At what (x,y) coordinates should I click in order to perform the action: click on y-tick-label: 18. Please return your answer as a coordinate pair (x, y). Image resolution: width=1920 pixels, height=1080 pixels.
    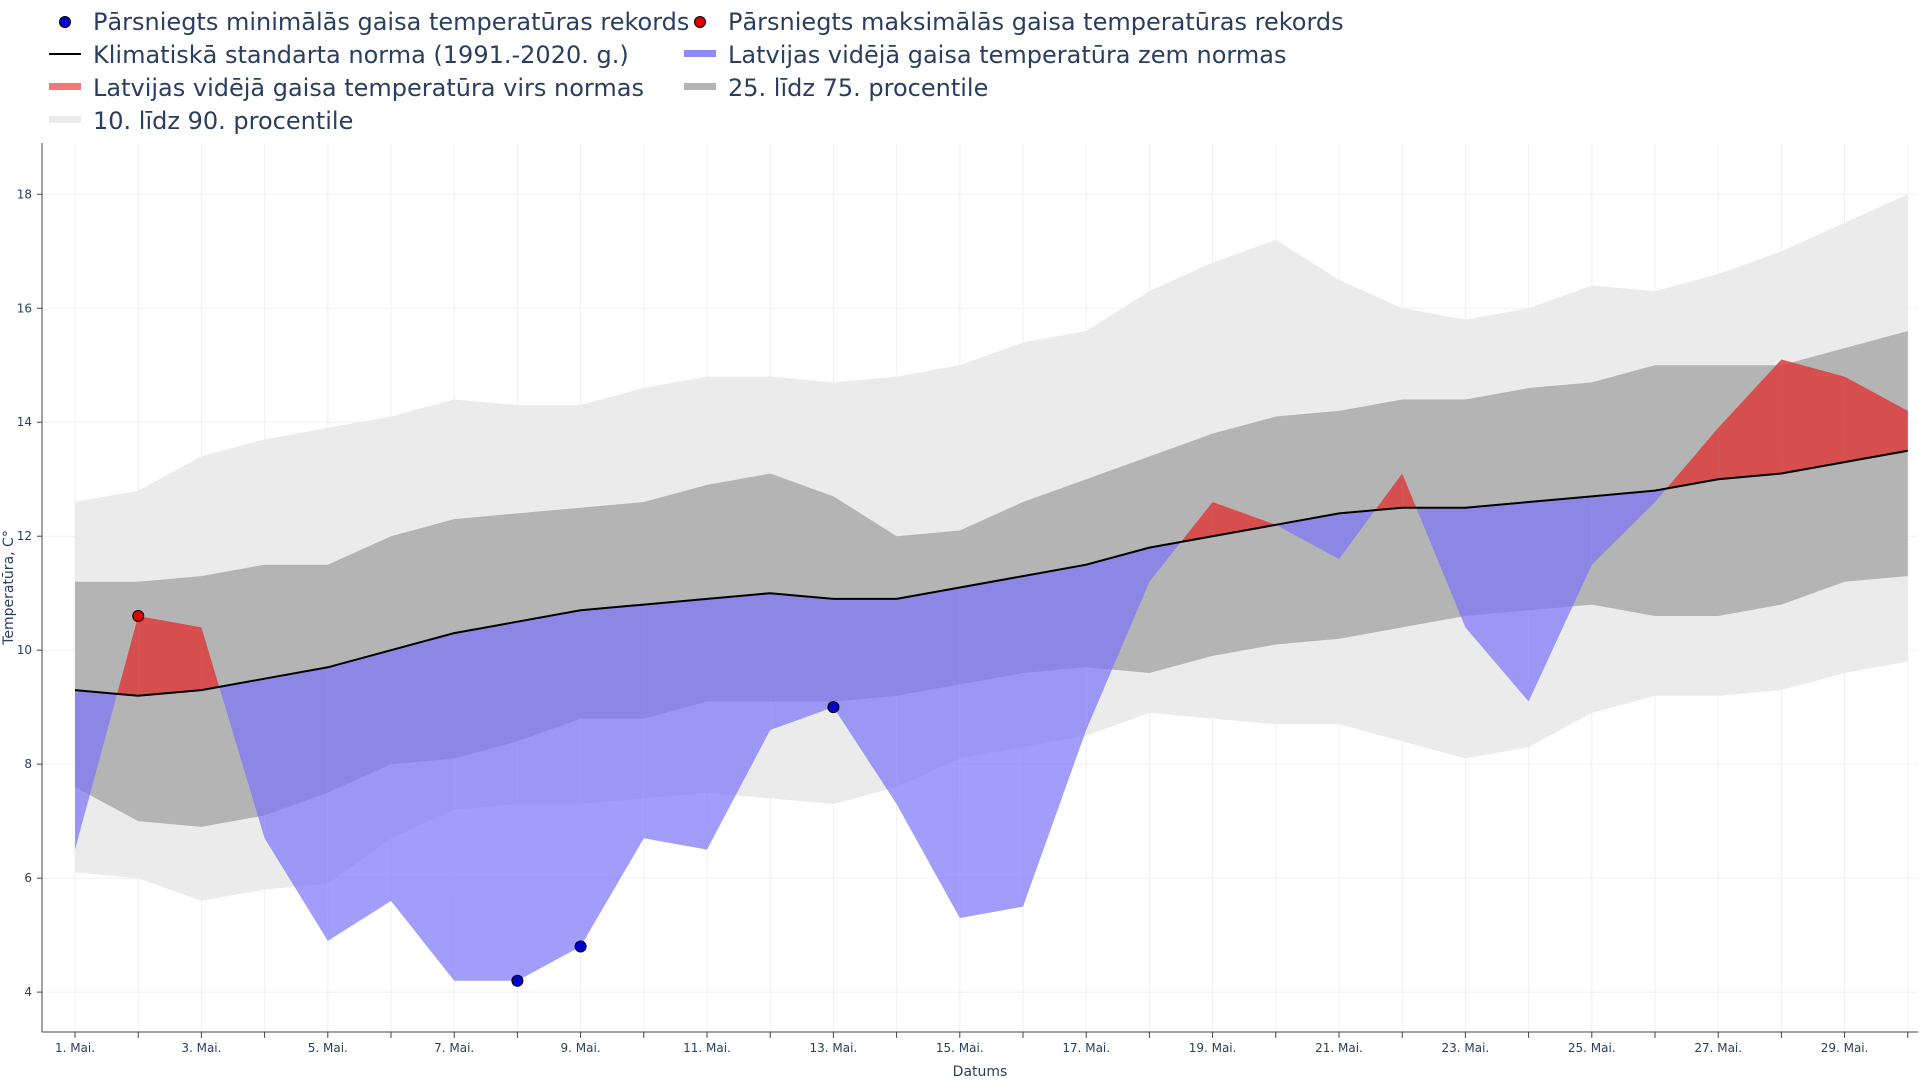
    Looking at the image, I should click on (24, 194).